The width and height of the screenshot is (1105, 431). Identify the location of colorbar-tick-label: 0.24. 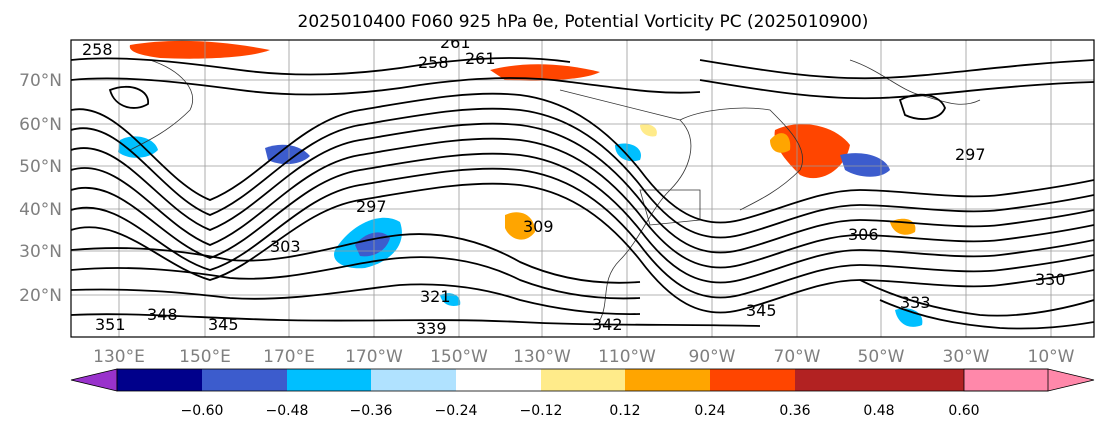
(709, 411).